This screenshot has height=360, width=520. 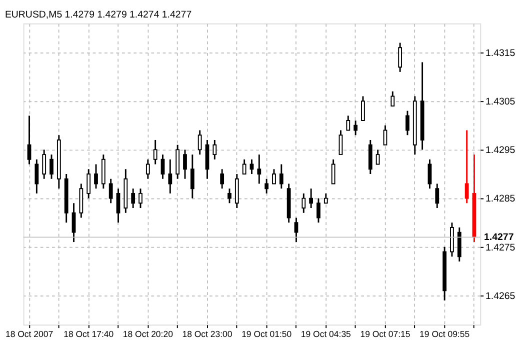 I want to click on chart-title: EURUSD,M5 1.4279 1.4279 1.4274 1.4277, so click(x=98, y=15).